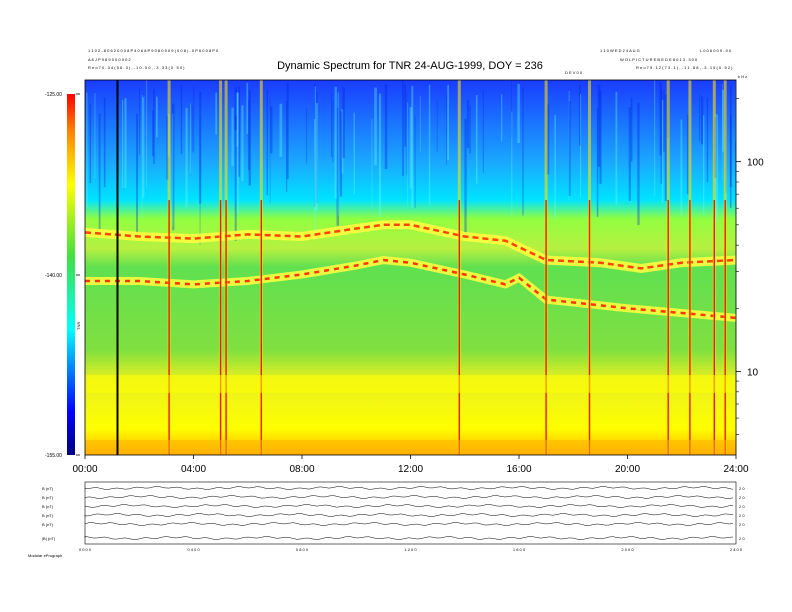 Image resolution: width=792 pixels, height=612 pixels. Describe the element at coordinates (71, 274) in the screenshot. I see `colorbar` at that location.